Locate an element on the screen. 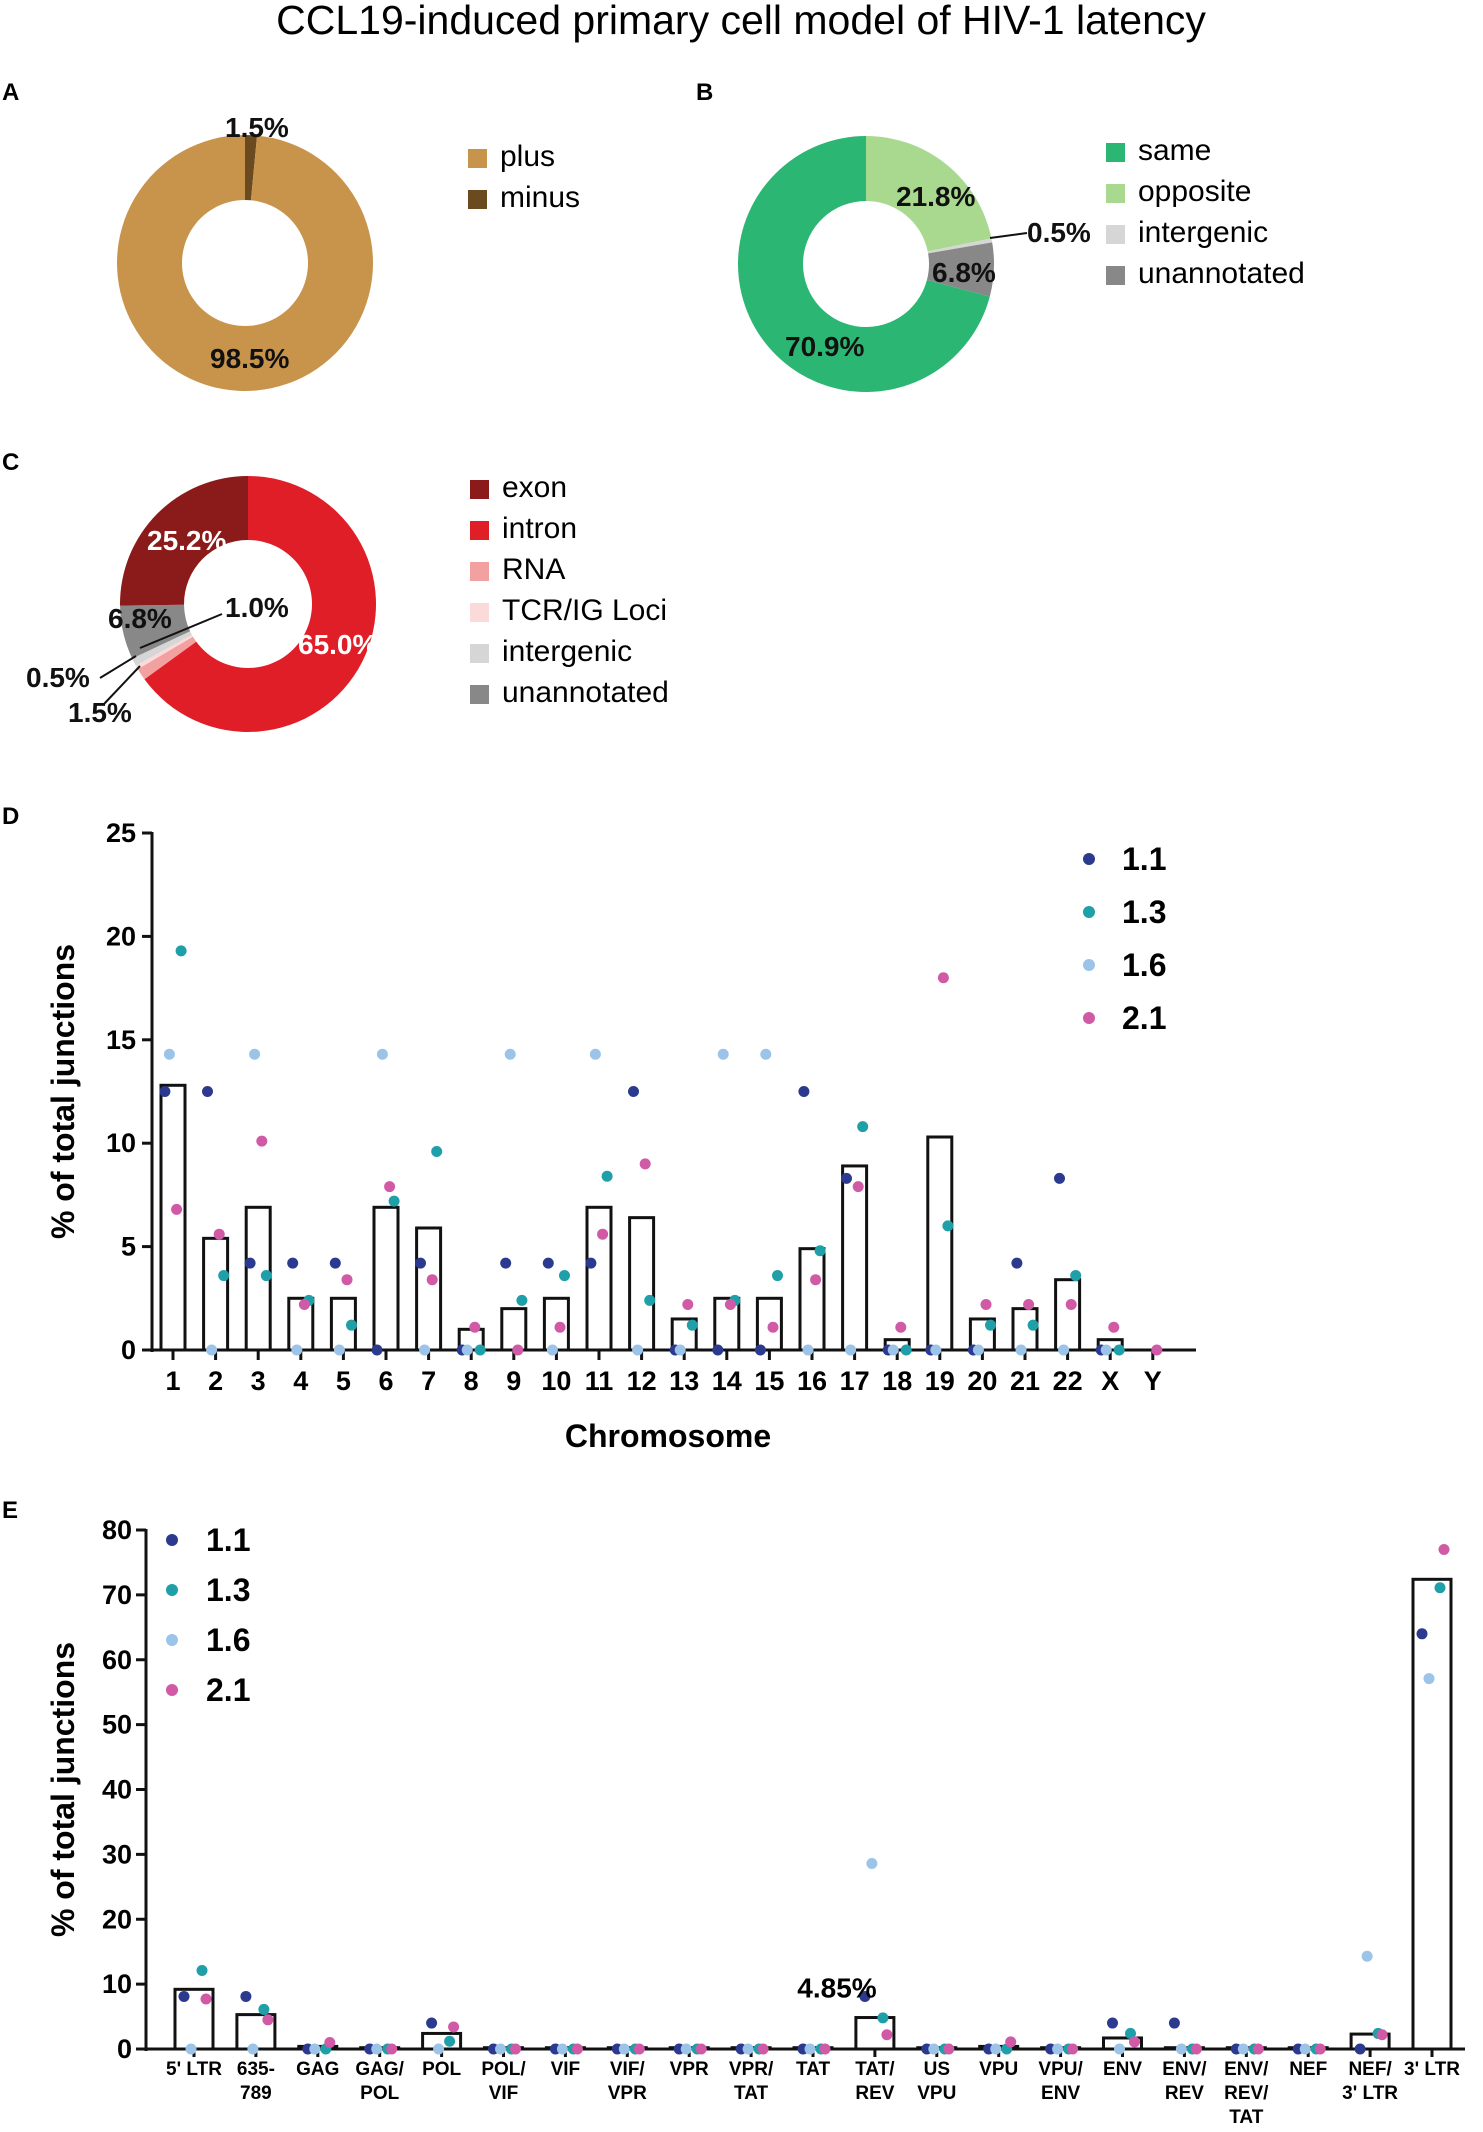 This screenshot has width=1483, height=2132. x-tick-label: REV/ is located at coordinates (1246, 2093).